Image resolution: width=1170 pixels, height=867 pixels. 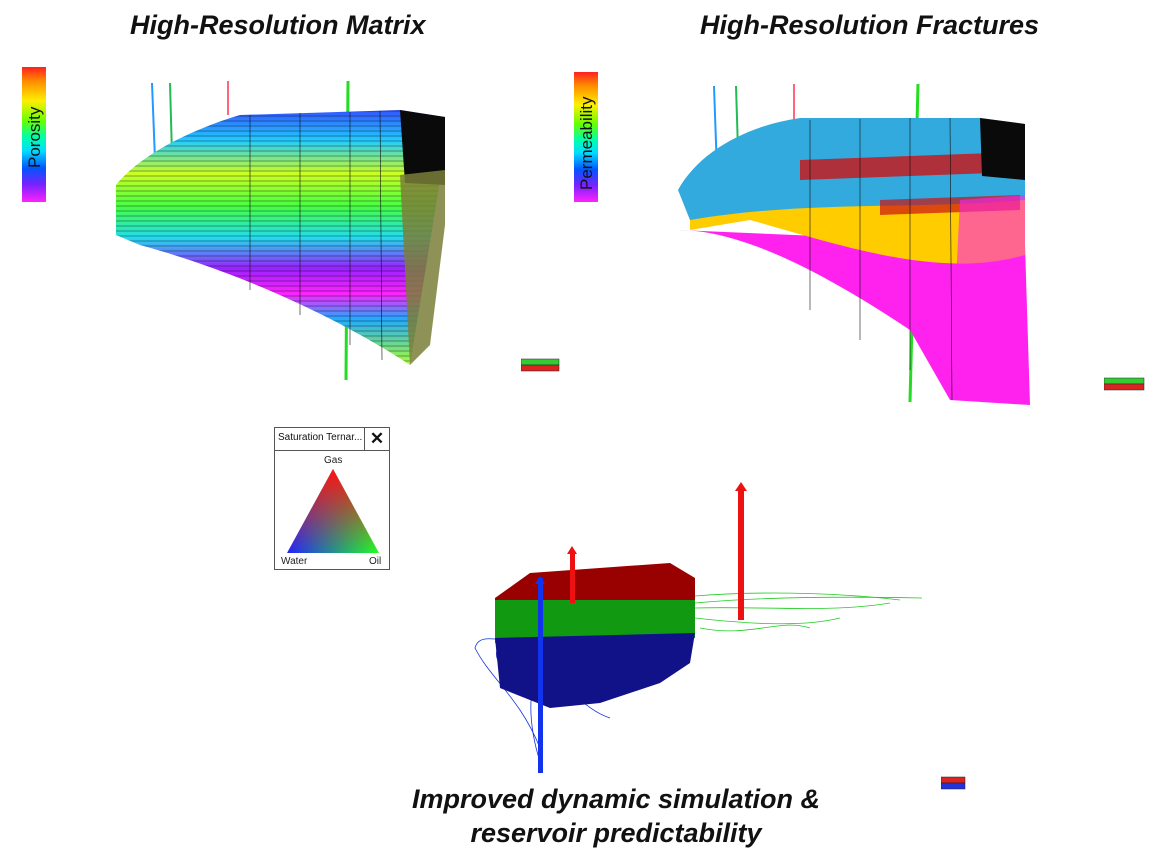 What do you see at coordinates (333, 511) in the screenshot?
I see `ternary-triangle` at bounding box center [333, 511].